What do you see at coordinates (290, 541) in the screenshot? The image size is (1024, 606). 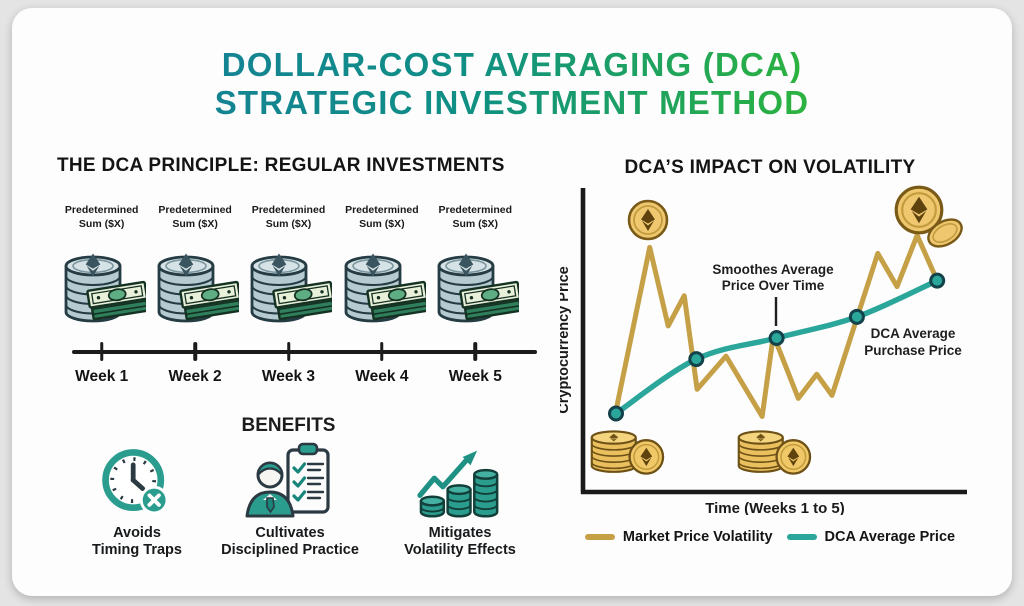 I see `benefit-label: Cultivates Disciplined Practice` at bounding box center [290, 541].